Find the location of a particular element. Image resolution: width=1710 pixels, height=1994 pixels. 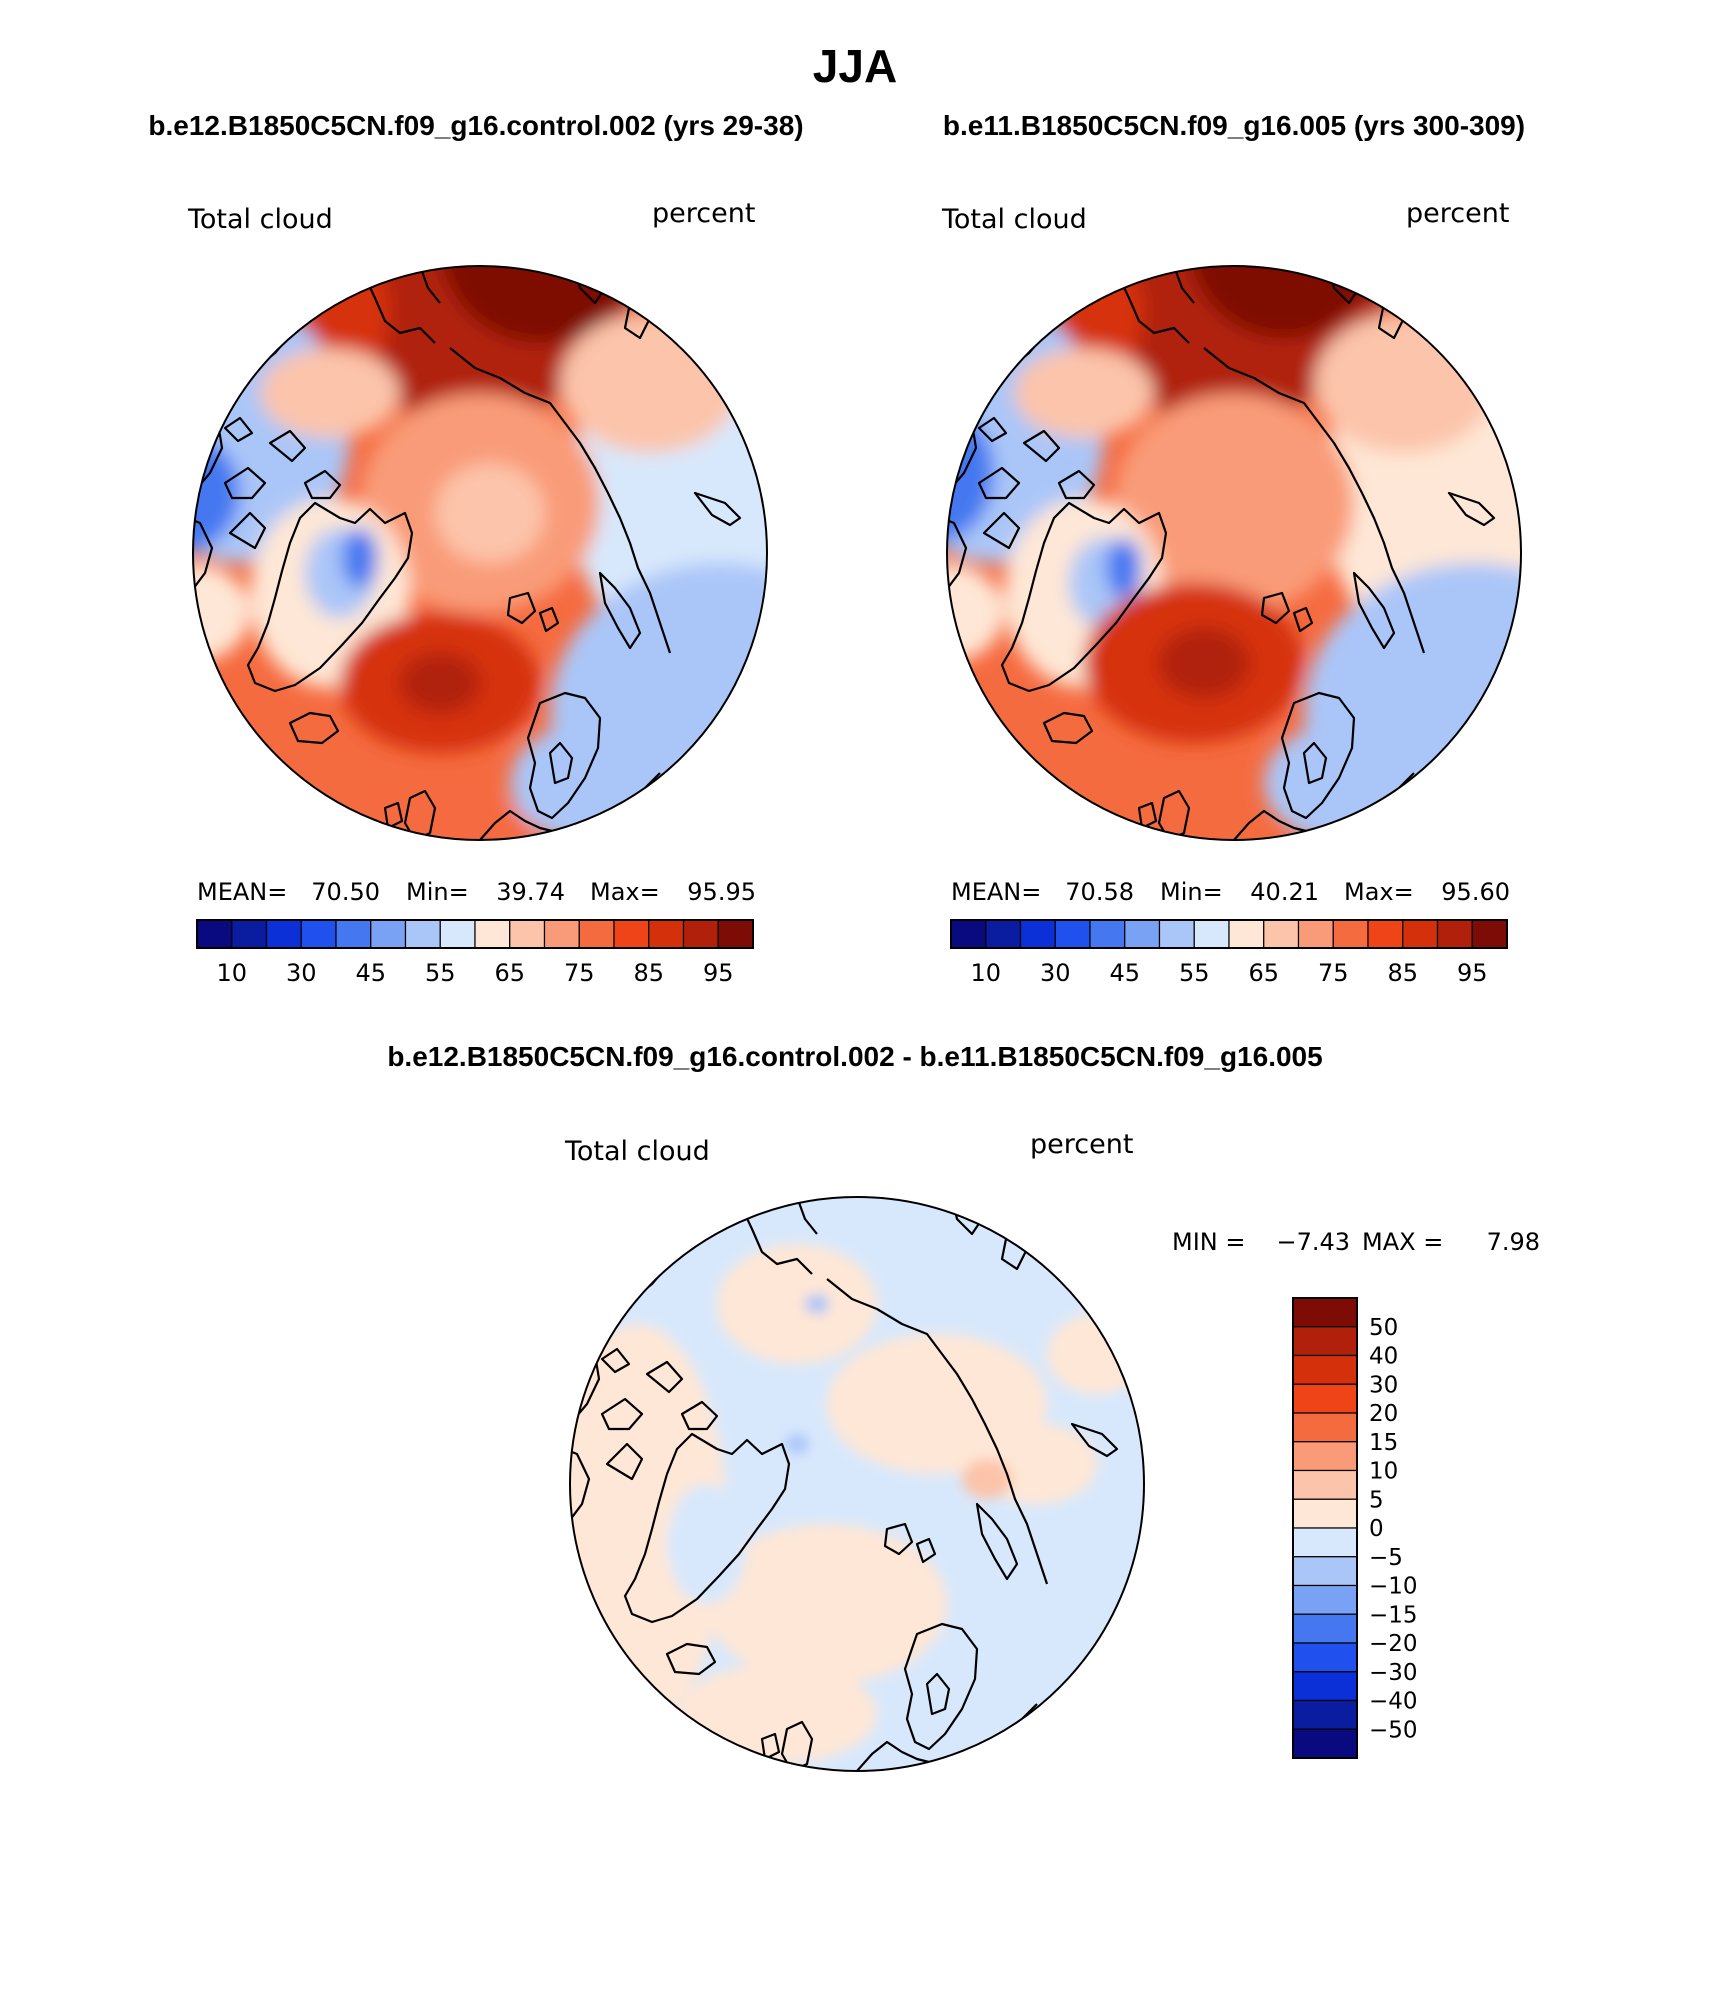

panel-1-map-border is located at coordinates (480, 553).